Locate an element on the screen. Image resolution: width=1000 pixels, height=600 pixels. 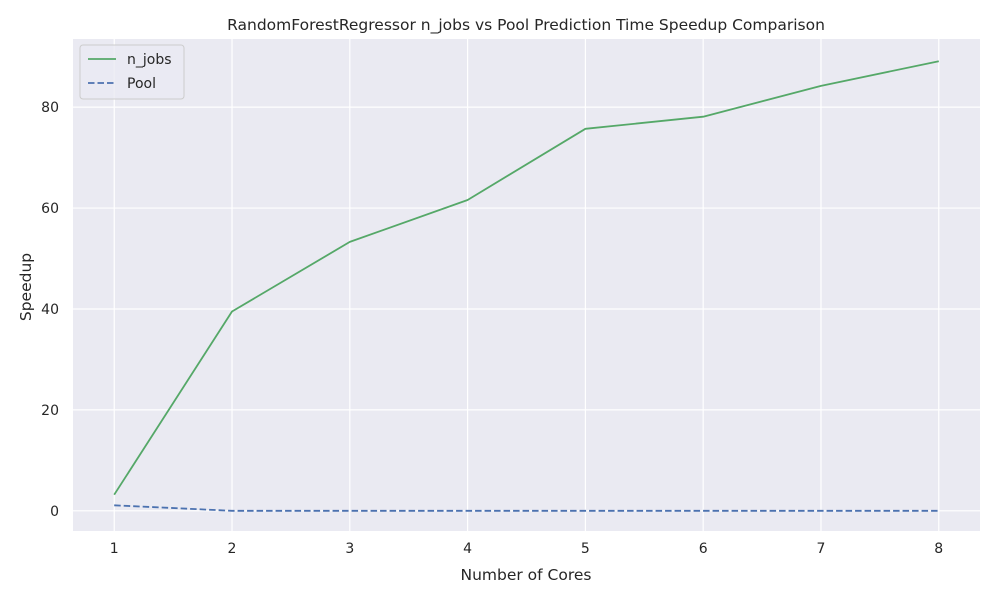
y-tick-label: 0 is located at coordinates (54, 512).